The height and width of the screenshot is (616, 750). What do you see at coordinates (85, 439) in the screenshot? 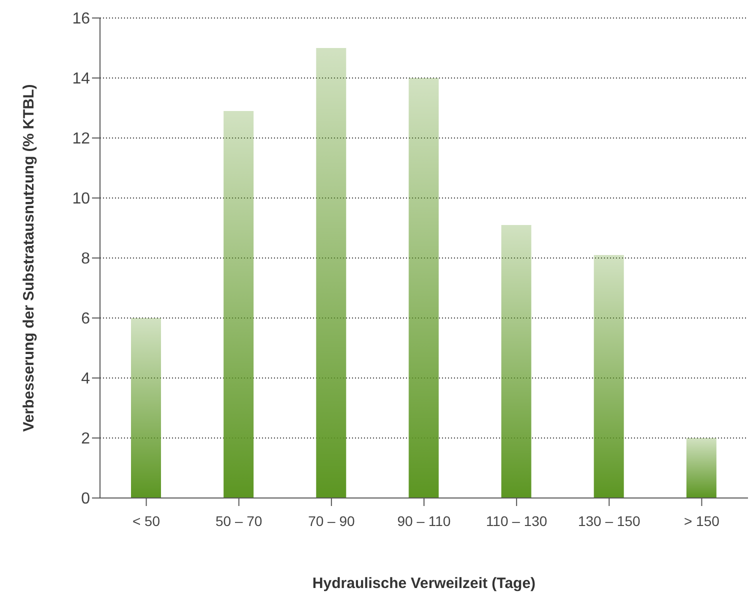
I see `y-tick-label: 2` at bounding box center [85, 439].